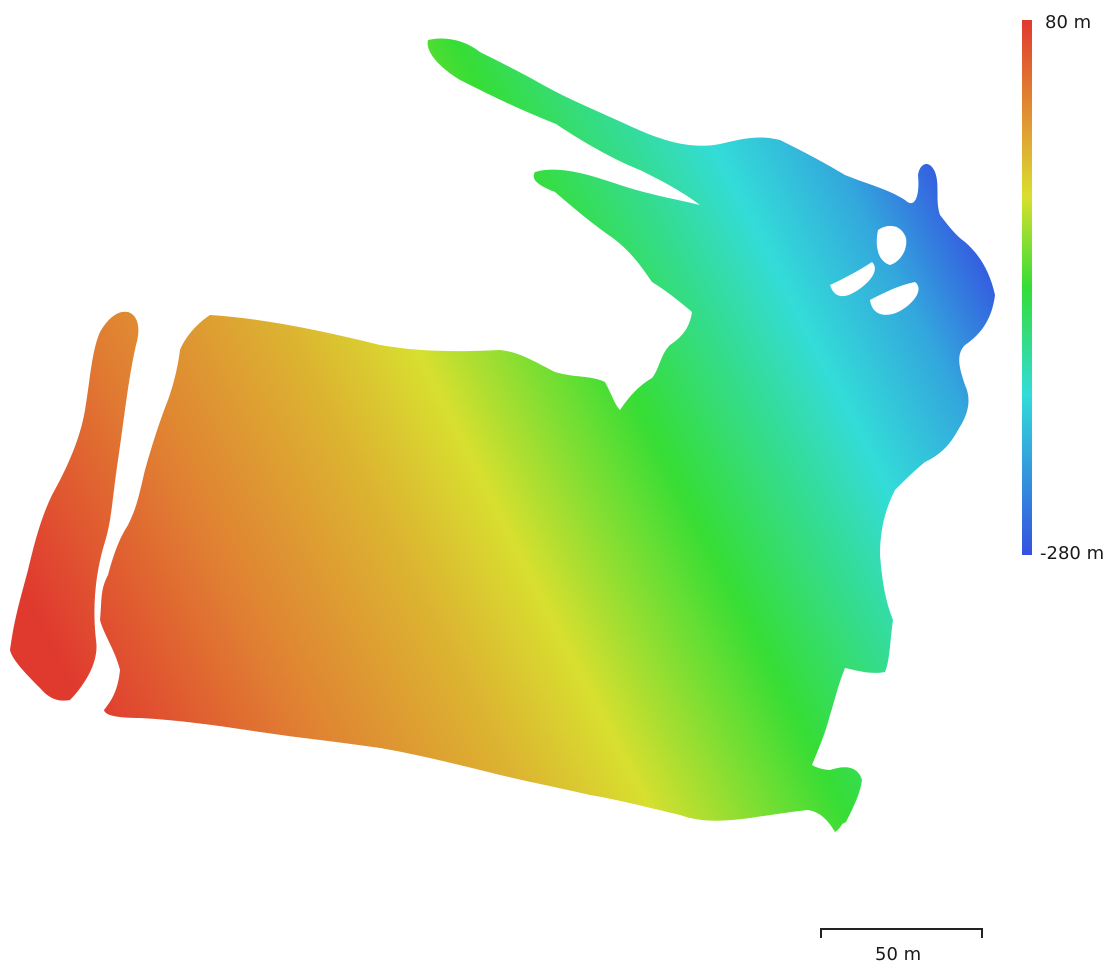  Describe the element at coordinates (1068, 22) in the screenshot. I see `legend-max-label: 80 m` at that location.